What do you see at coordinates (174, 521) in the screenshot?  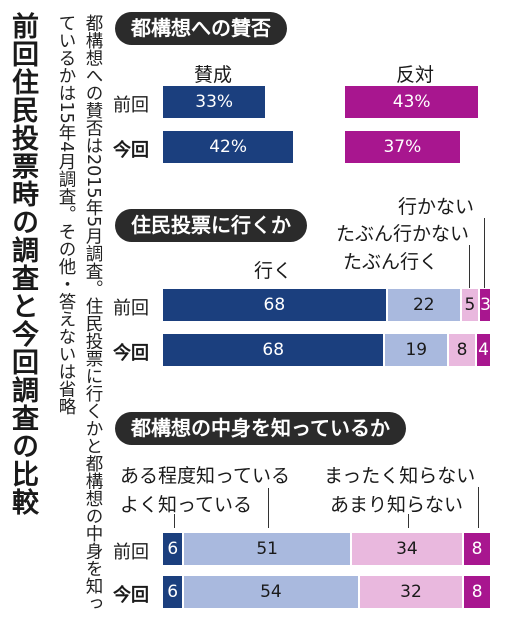 I see `chart3-leader-well` at bounding box center [174, 521].